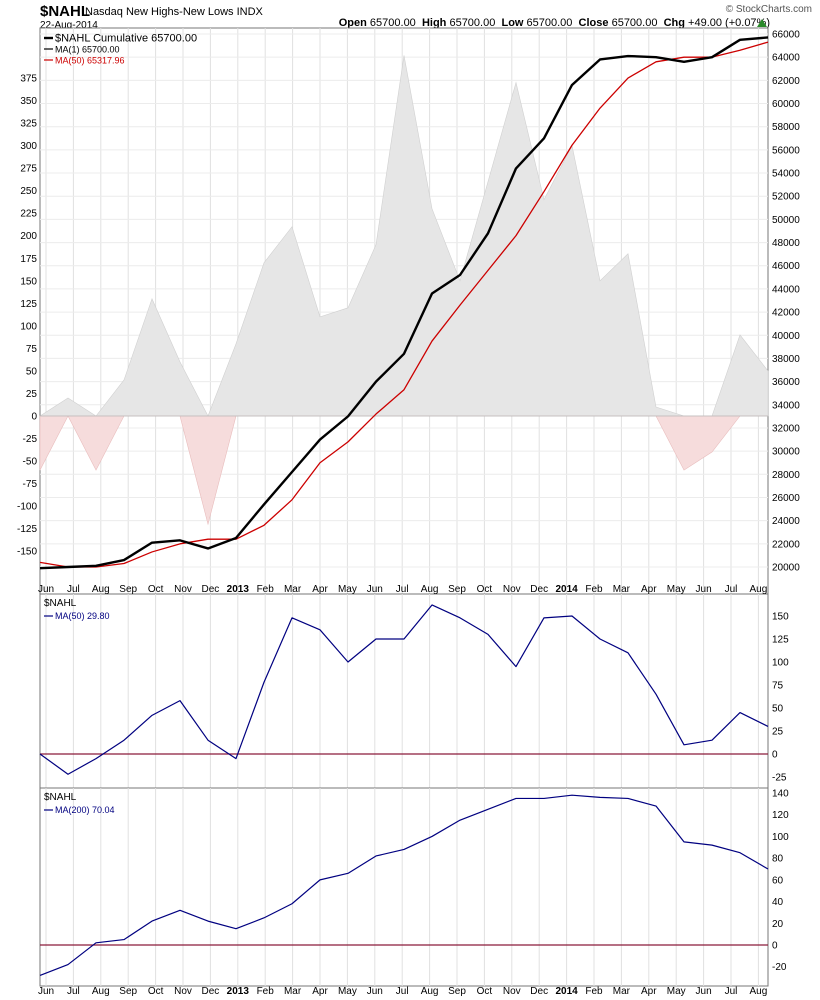  I want to click on left-tick-label: 225, so click(28, 214).